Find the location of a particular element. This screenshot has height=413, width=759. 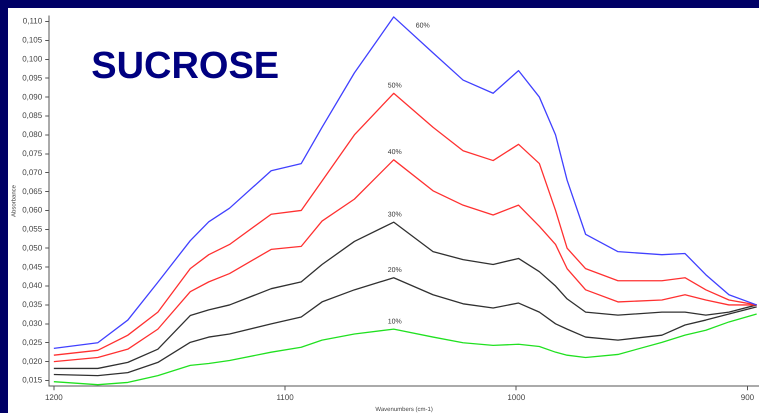

text: SUCROSE is located at coordinates (185, 65).